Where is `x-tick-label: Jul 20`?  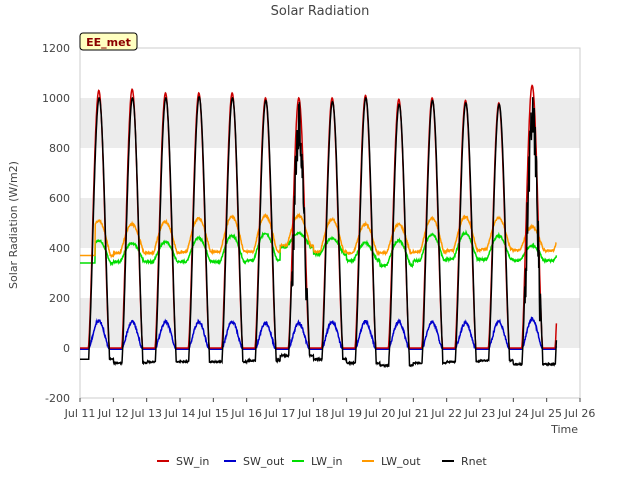
x-tick-label: Jul 20 is located at coordinates (380, 413).